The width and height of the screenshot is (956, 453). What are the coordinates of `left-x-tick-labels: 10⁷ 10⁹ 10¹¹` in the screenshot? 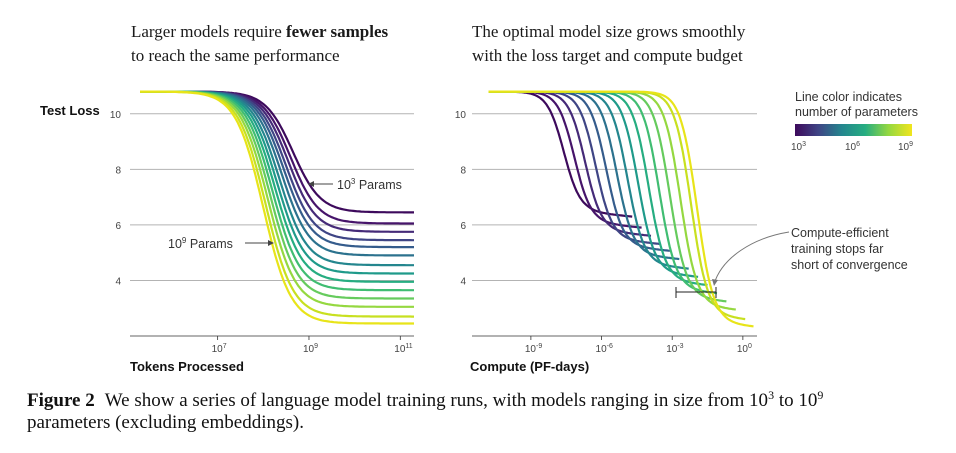 It's located at (312, 345).